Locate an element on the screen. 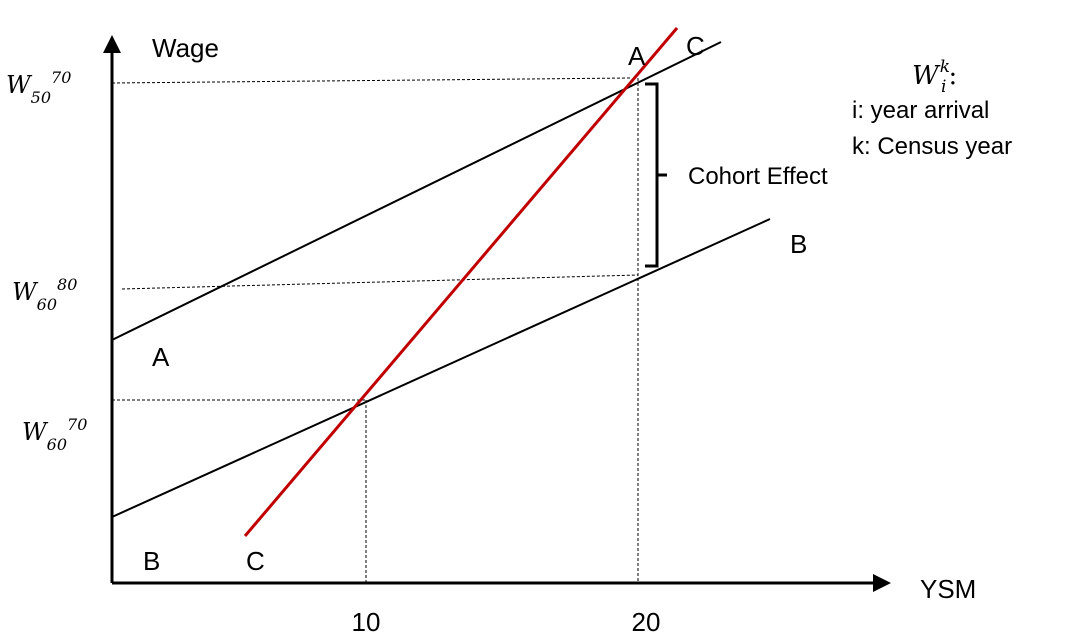 This screenshot has width=1071, height=643. line-c-end-label: C is located at coordinates (695, 46).